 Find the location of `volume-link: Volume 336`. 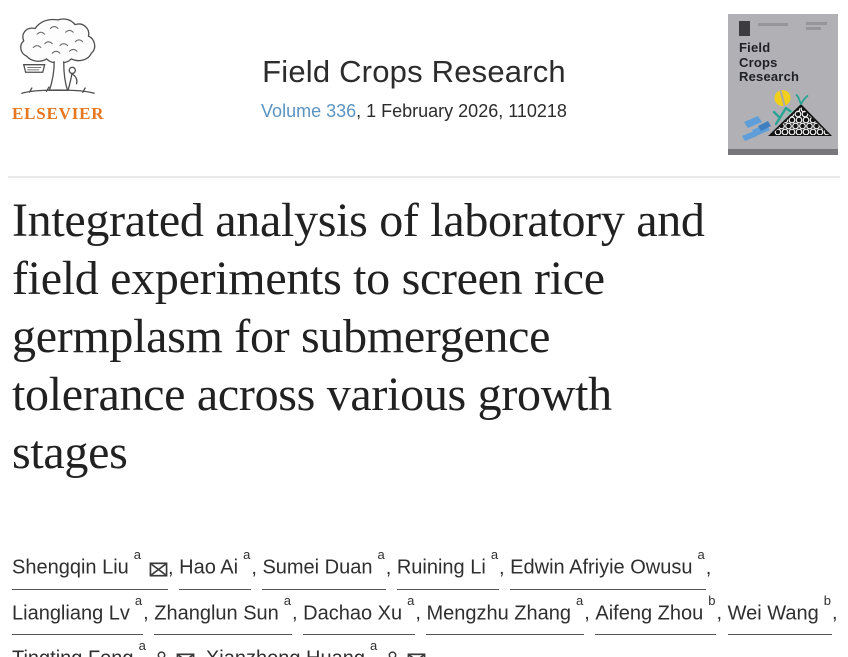

volume-link: Volume 336 is located at coordinates (309, 111).